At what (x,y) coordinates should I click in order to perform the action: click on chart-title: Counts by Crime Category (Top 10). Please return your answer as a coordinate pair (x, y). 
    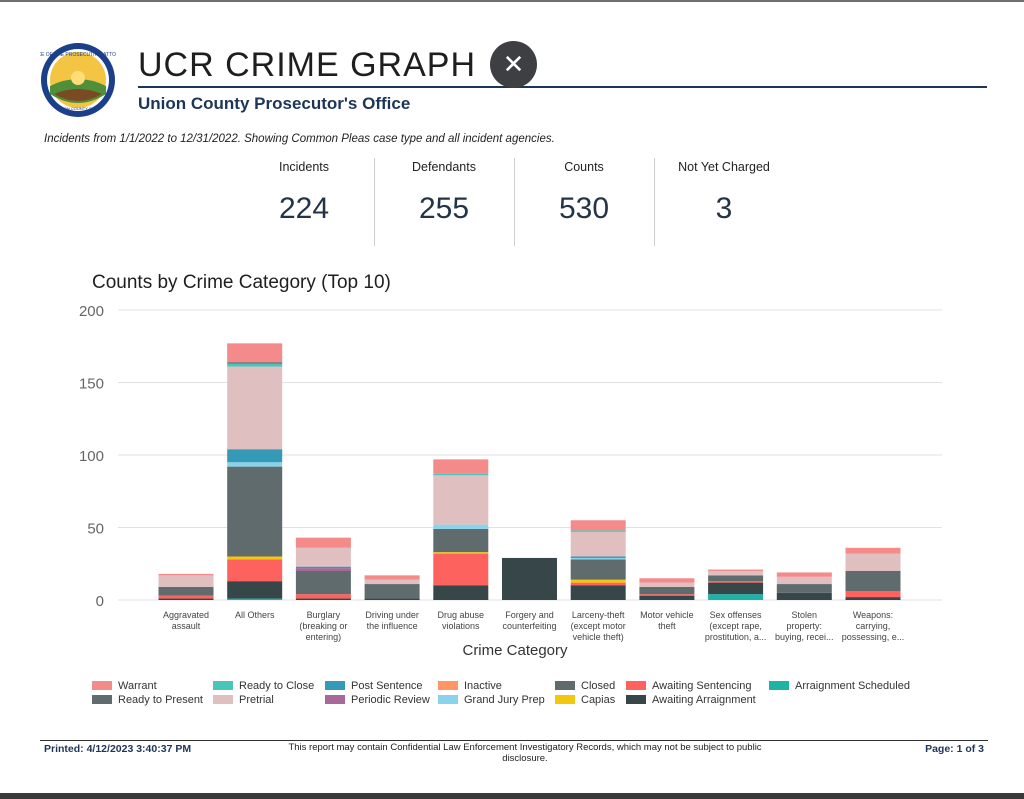
    Looking at the image, I should click on (241, 282).